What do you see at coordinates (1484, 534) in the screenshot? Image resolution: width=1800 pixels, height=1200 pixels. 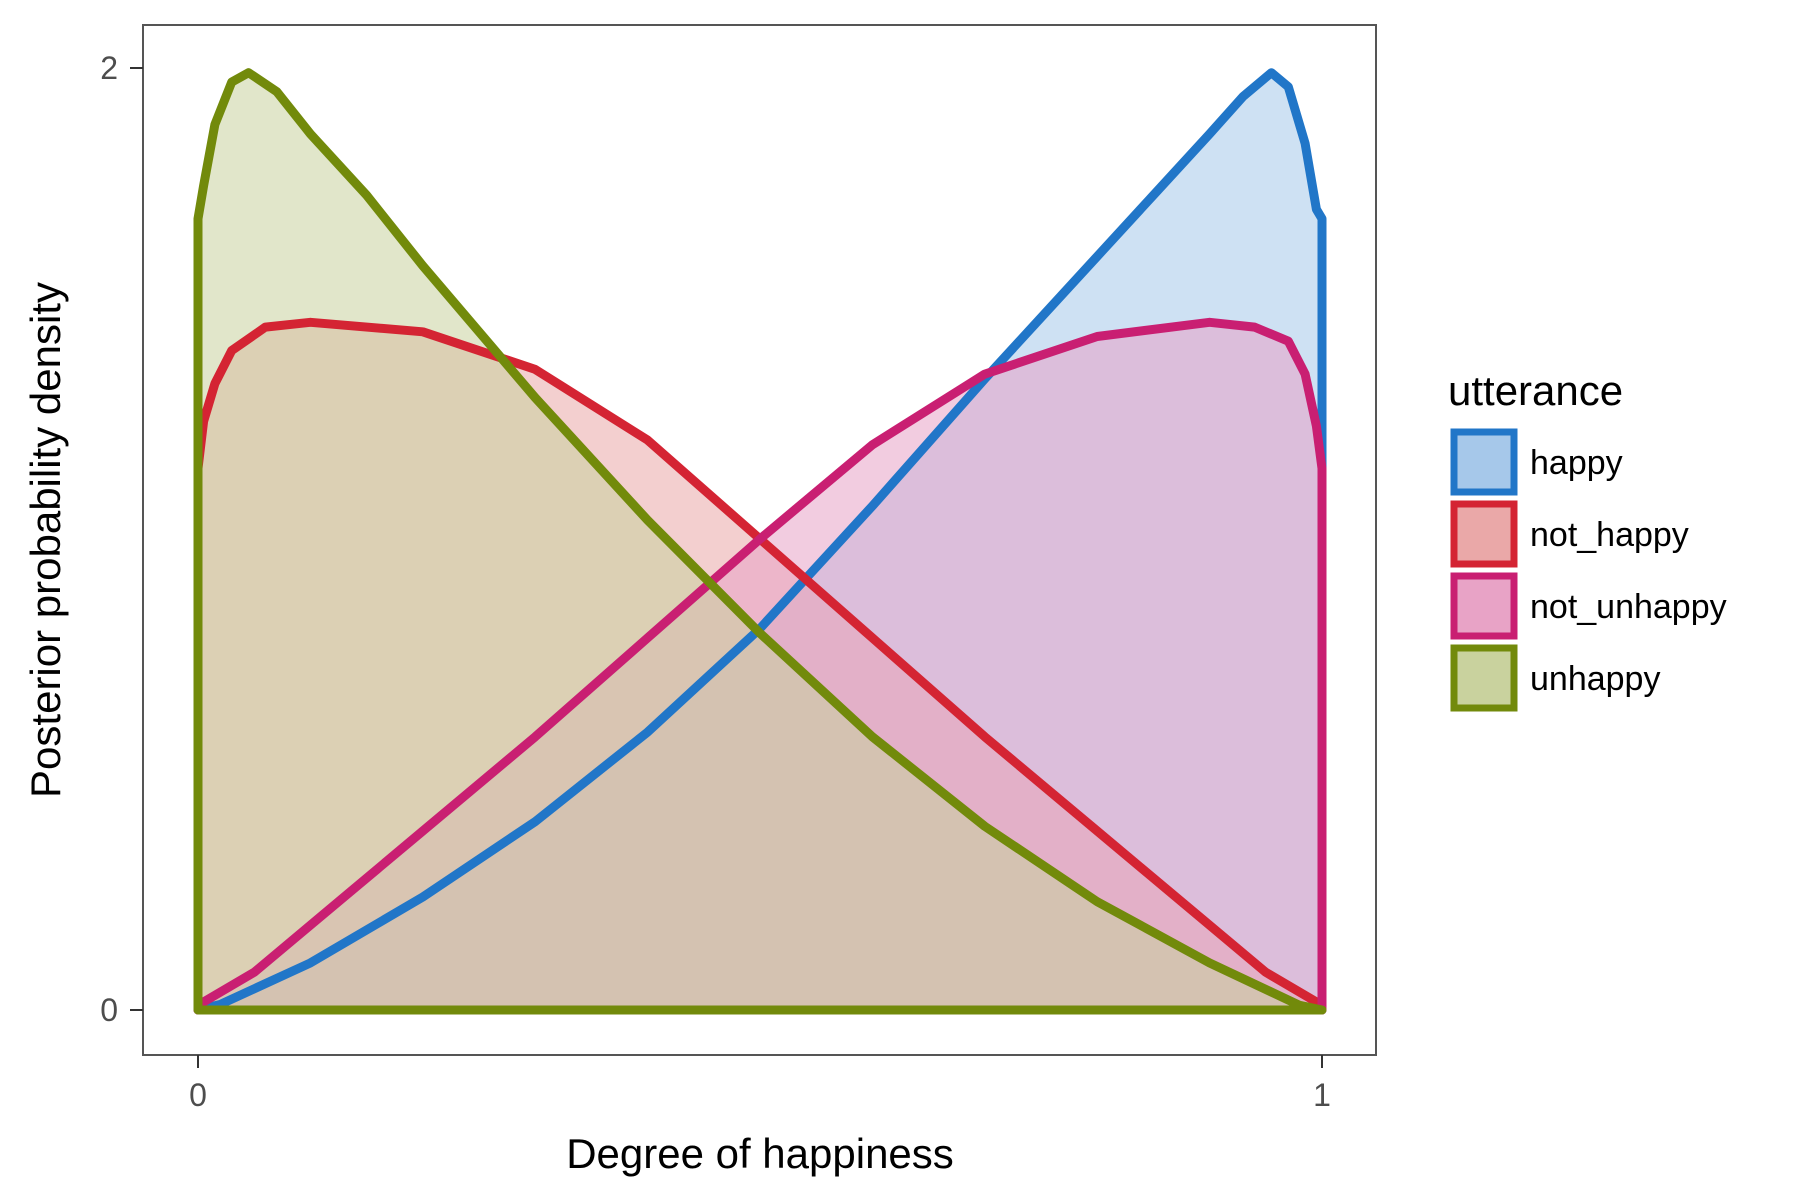 I see `legend-key-not_happy` at bounding box center [1484, 534].